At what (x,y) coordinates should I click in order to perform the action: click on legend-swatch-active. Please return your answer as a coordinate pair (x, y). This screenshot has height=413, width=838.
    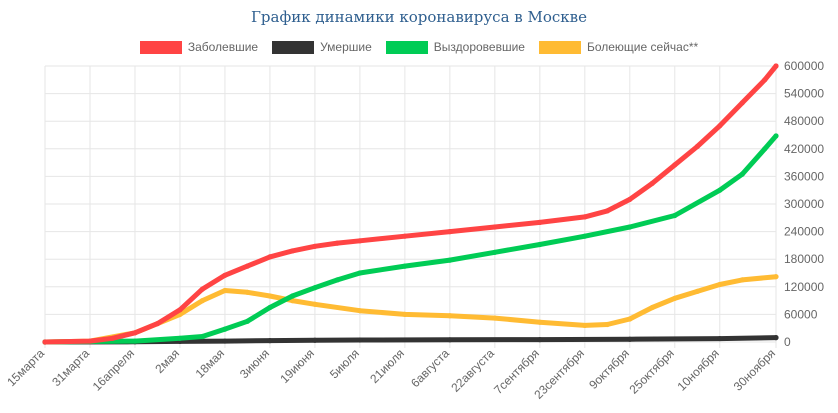
    Looking at the image, I should click on (559, 47).